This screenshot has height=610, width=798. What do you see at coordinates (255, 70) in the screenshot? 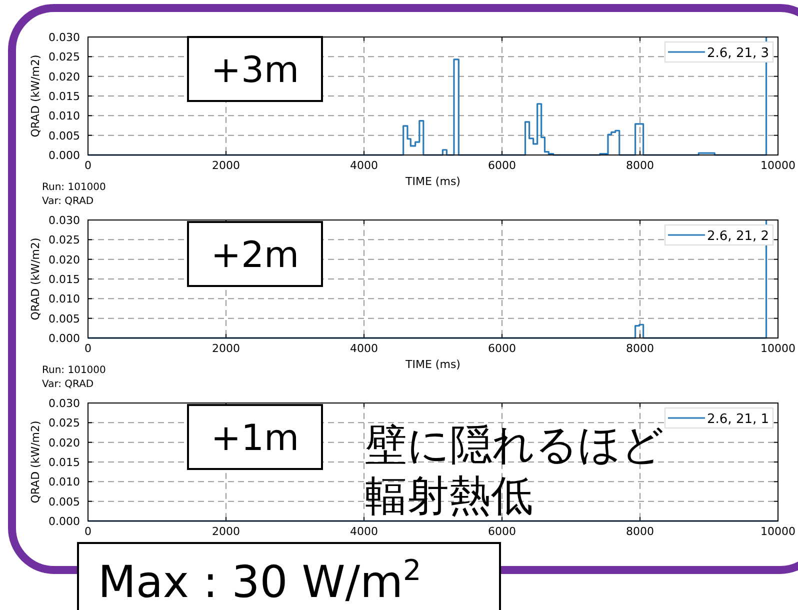
I see `annotation: +3m` at bounding box center [255, 70].